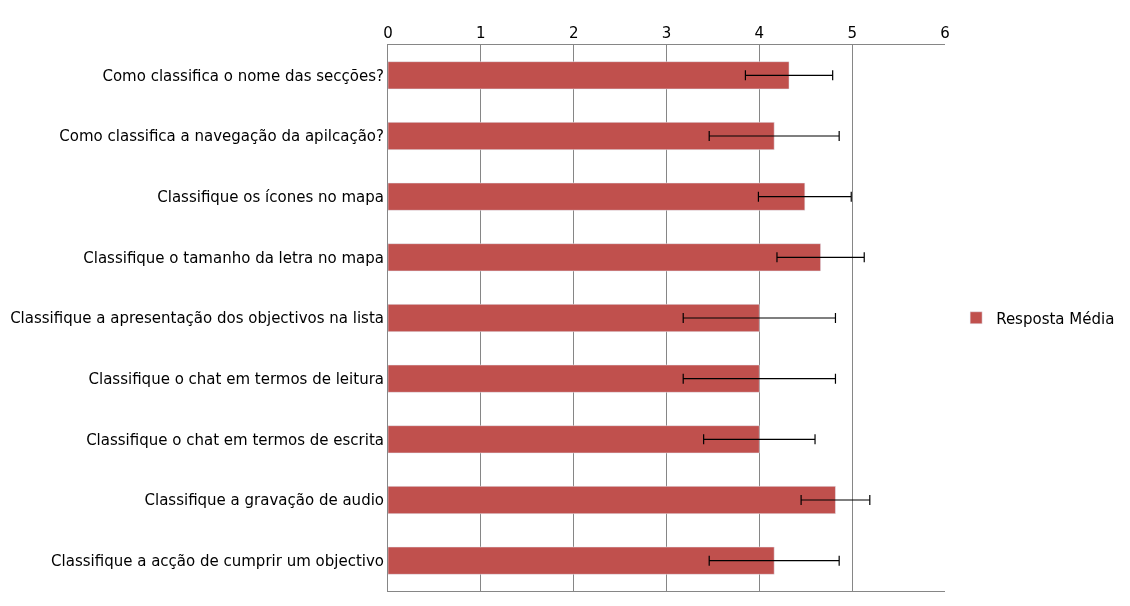 This screenshot has height=606, width=1130. Describe the element at coordinates (759, 33) in the screenshot. I see `x-tick-label: 4` at that location.